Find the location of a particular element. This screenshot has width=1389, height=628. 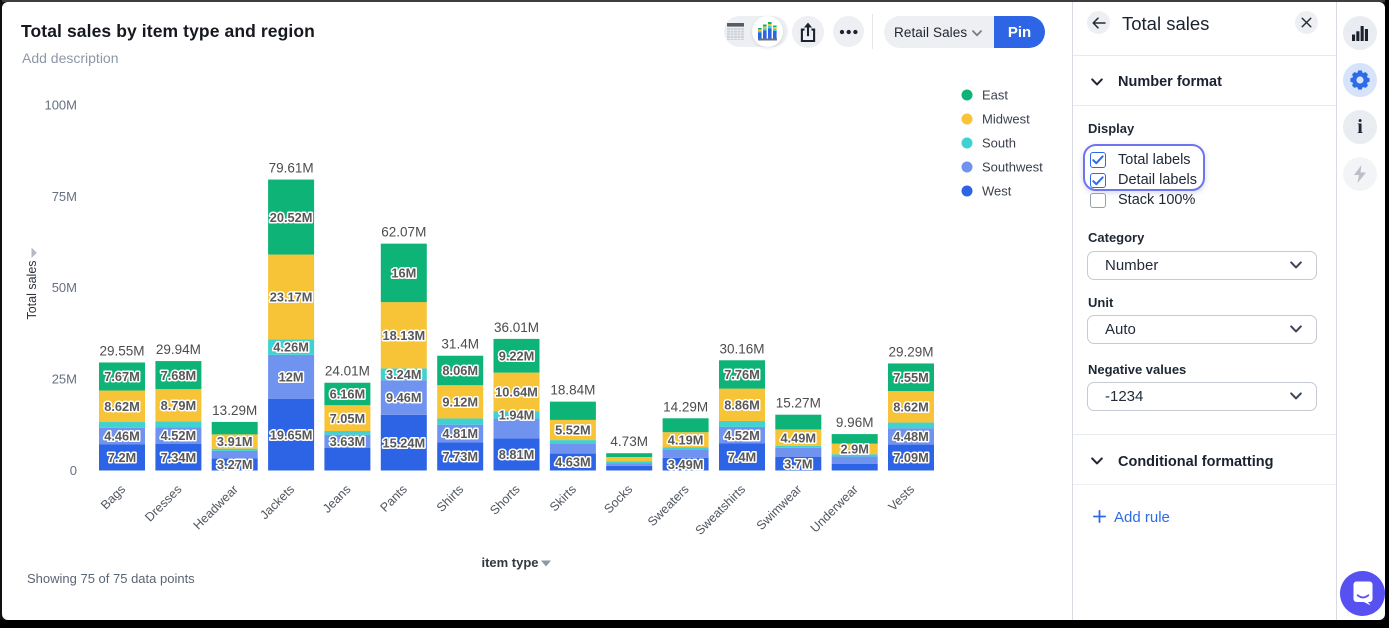

svg-text: 3.27M is located at coordinates (235, 464).